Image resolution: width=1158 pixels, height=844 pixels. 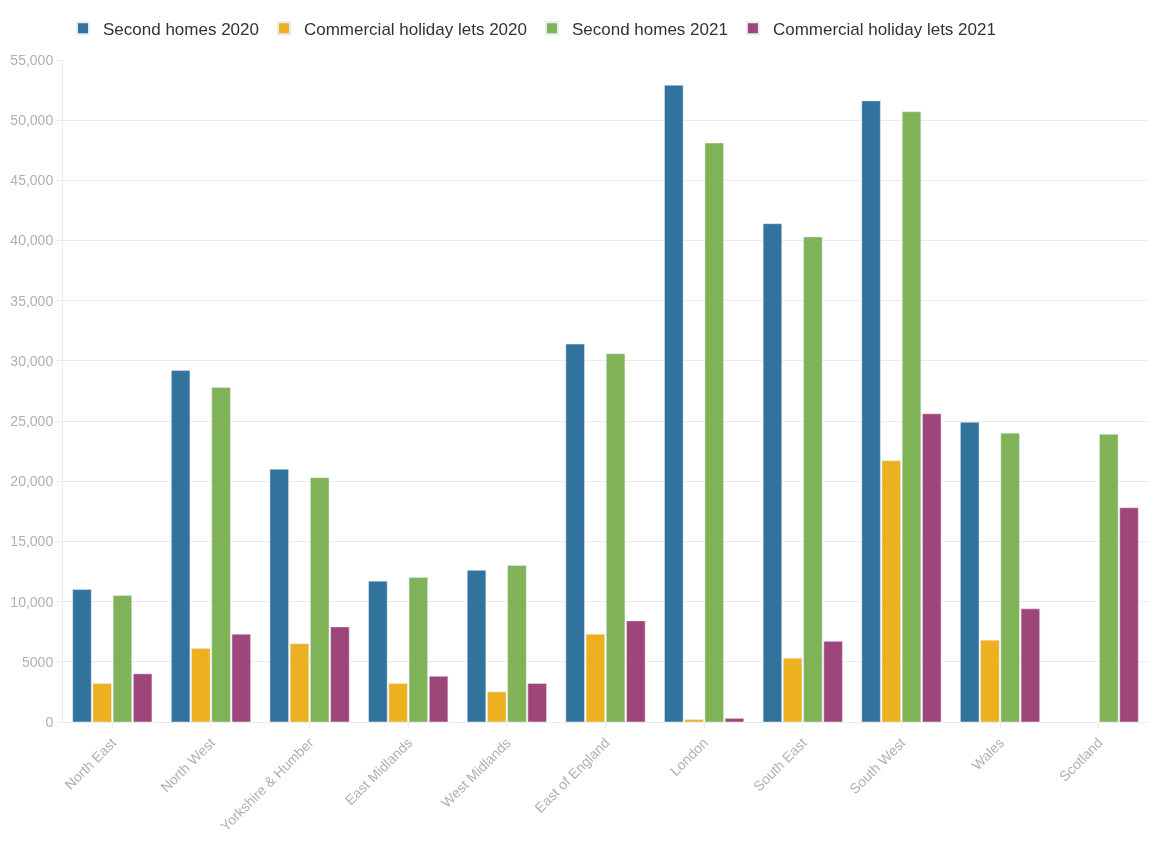 What do you see at coordinates (32, 420) in the screenshot?
I see `y-tick-label: 25,000` at bounding box center [32, 420].